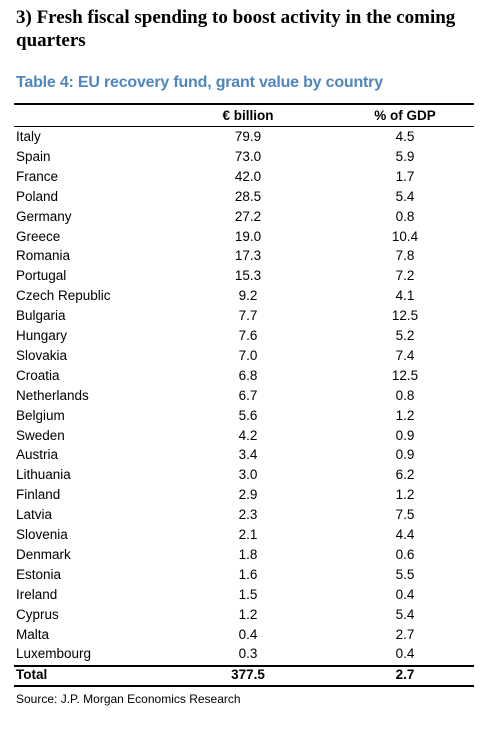 The height and width of the screenshot is (732, 499). I want to click on country: Hungary, so click(42, 335).